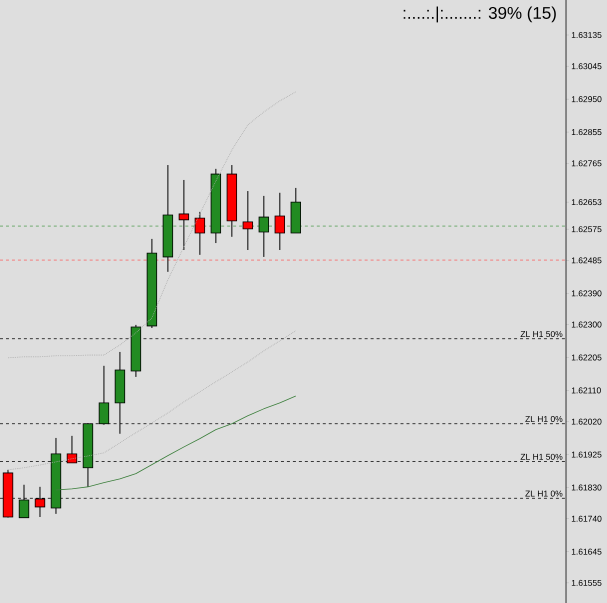 The height and width of the screenshot is (603, 607). Describe the element at coordinates (587, 66) in the screenshot. I see `y-tick-label: 1.63045` at that location.